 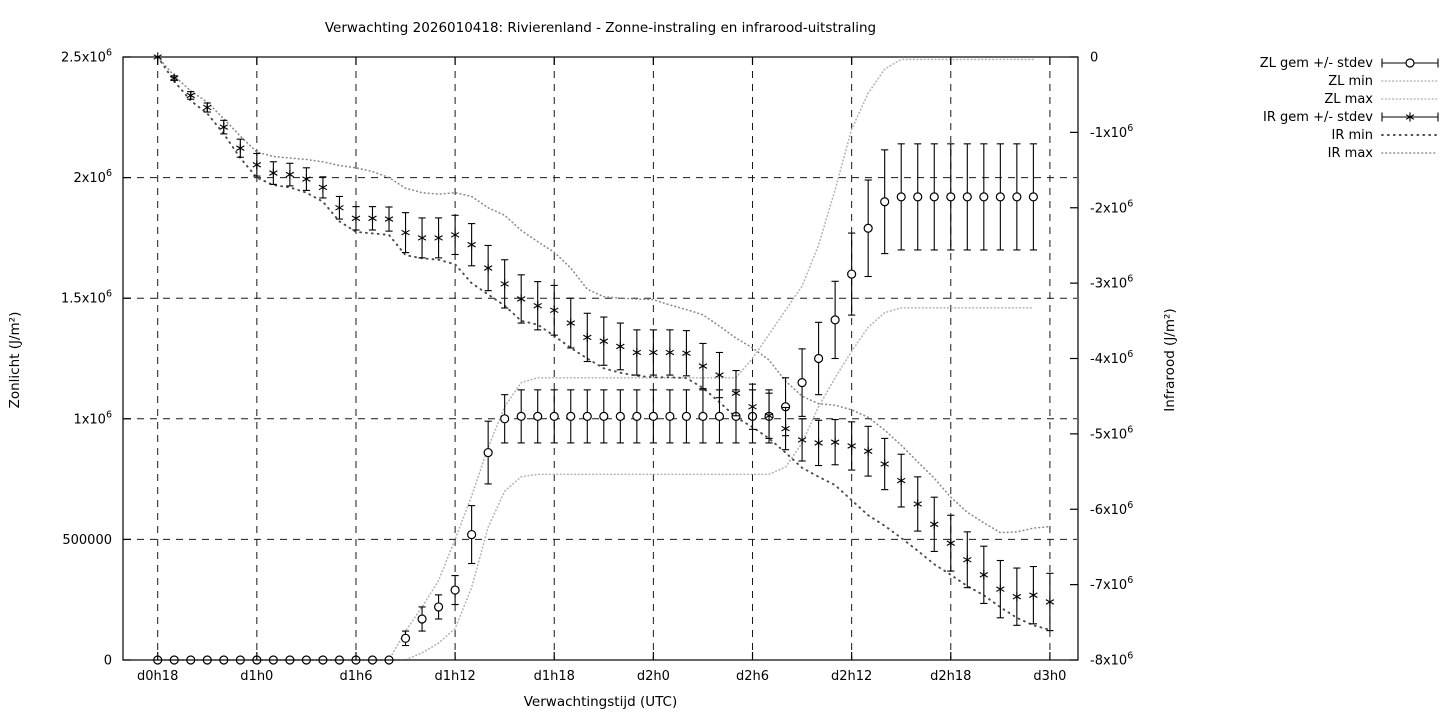 I want to click on legend-item-0: ZL gem +/- stdev, so click(x=1292, y=63).